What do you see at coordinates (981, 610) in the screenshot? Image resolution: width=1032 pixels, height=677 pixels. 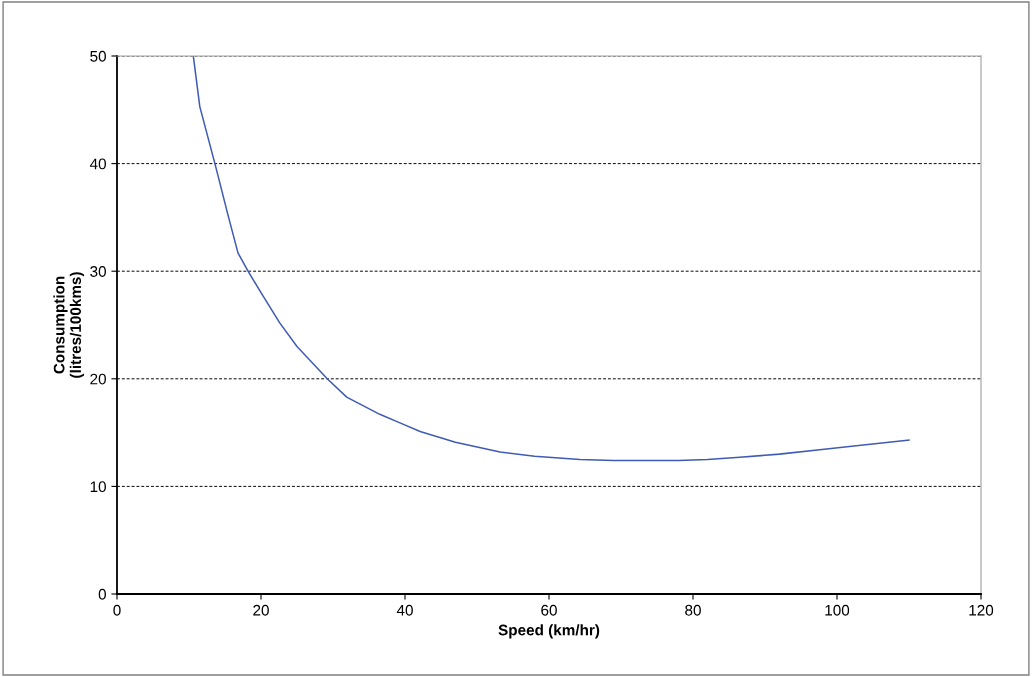 I see `x-tick-label: 120` at bounding box center [981, 610].